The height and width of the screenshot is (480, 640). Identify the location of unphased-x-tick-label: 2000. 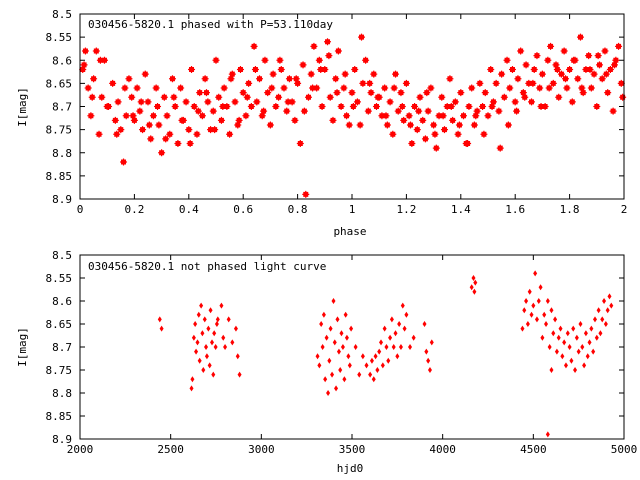
(80, 449).